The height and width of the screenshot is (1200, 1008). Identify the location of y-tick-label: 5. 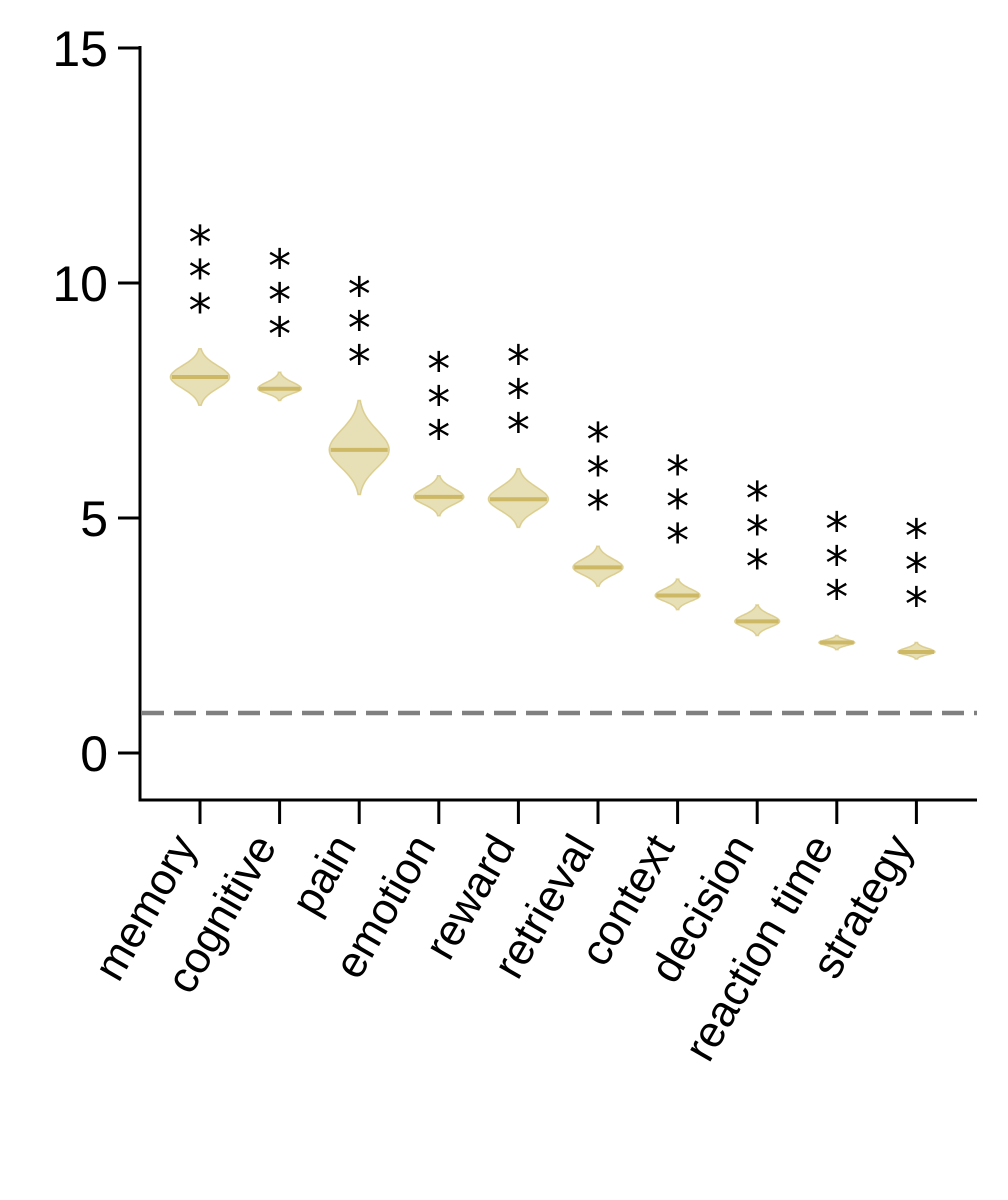
(94, 519).